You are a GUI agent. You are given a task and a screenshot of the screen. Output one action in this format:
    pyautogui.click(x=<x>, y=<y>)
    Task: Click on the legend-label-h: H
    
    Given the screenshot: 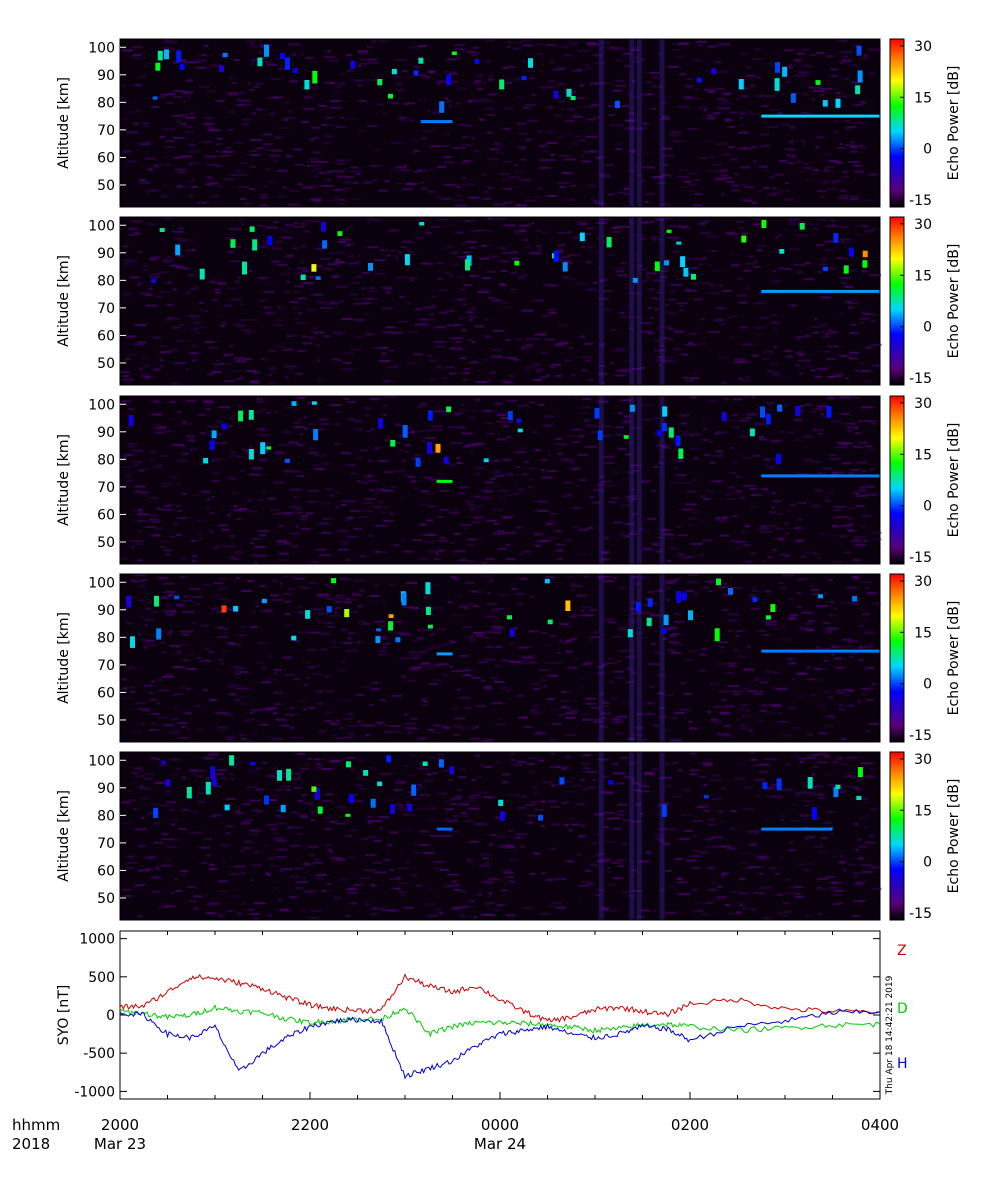 What is the action you would take?
    pyautogui.click(x=902, y=1064)
    